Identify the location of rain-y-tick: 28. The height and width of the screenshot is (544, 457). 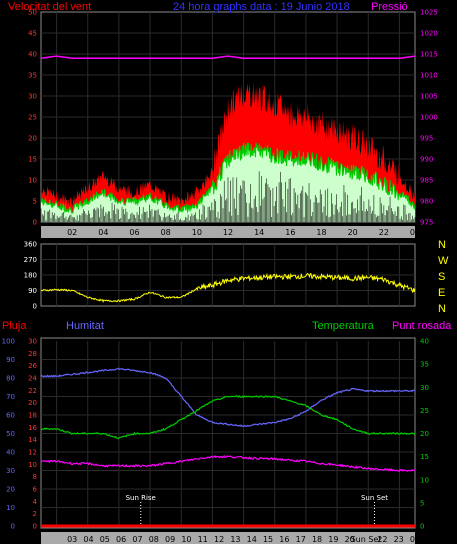
(32, 354).